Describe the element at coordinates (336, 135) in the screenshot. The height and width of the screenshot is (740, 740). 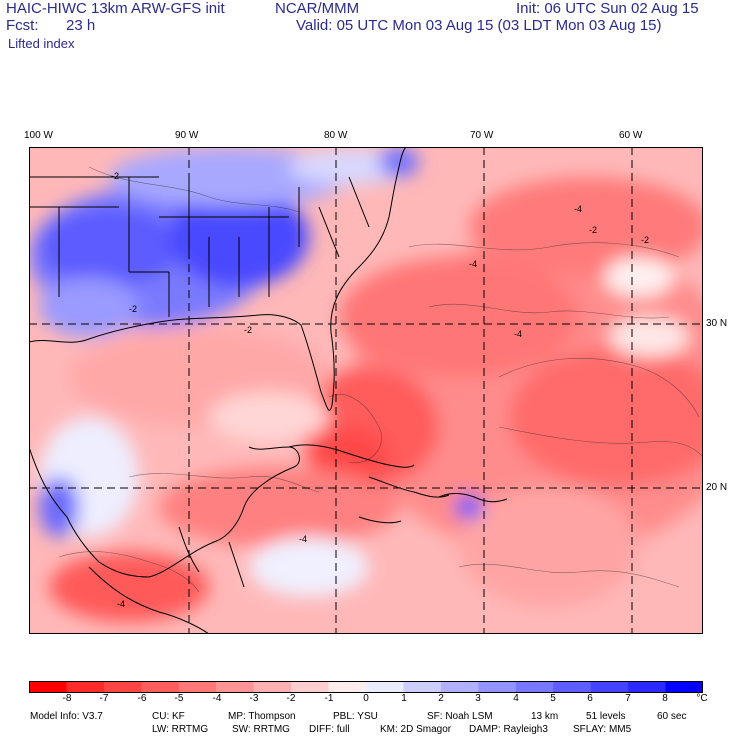
I see `lon-label: 80 W` at that location.